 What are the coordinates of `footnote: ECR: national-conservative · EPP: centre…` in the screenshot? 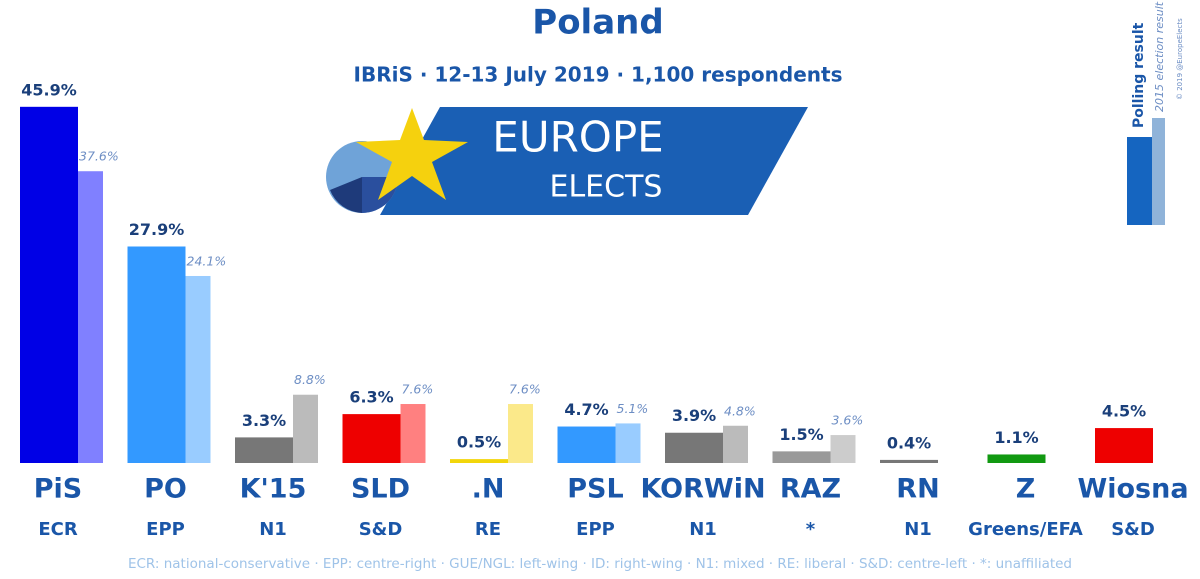 It's located at (600, 564).